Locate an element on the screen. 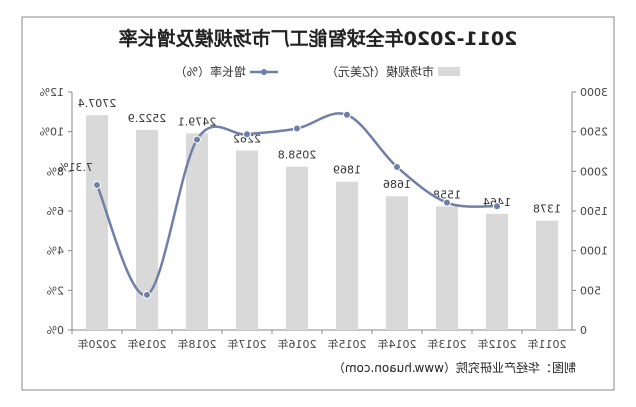  legend-line-marker is located at coordinates (264, 72).